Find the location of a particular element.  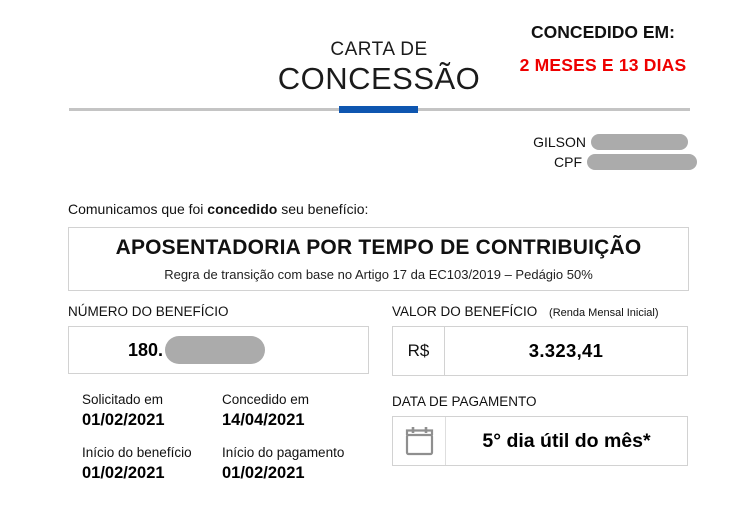

header-divider-accent is located at coordinates (378, 109).